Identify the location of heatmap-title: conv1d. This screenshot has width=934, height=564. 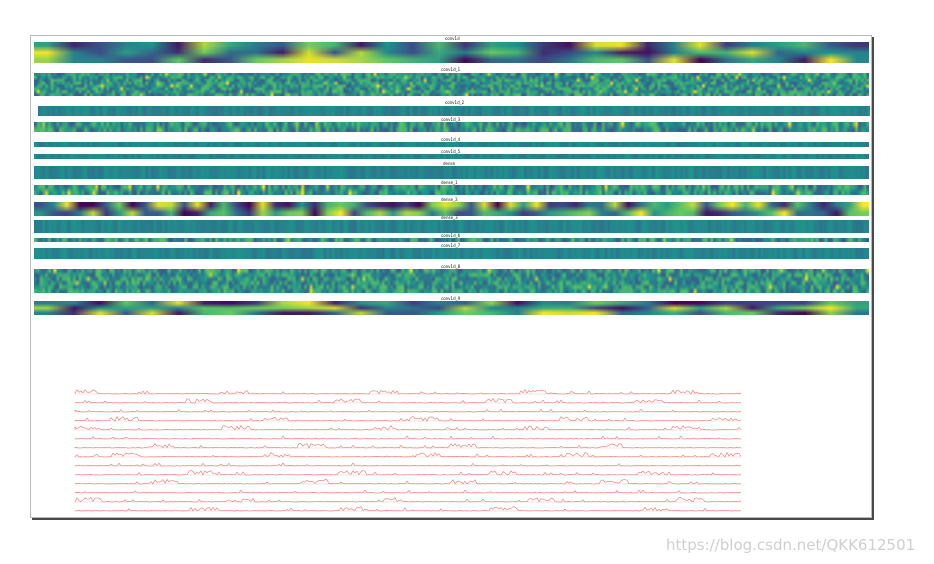
(452, 38).